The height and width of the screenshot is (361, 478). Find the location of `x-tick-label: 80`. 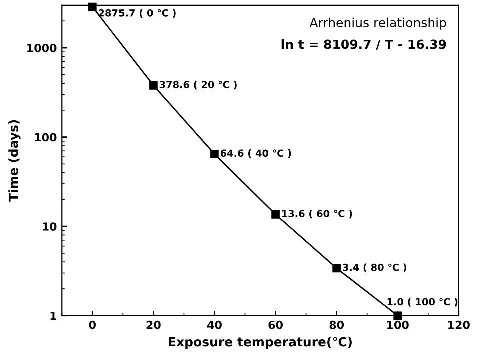

x-tick-label: 80 is located at coordinates (337, 325).